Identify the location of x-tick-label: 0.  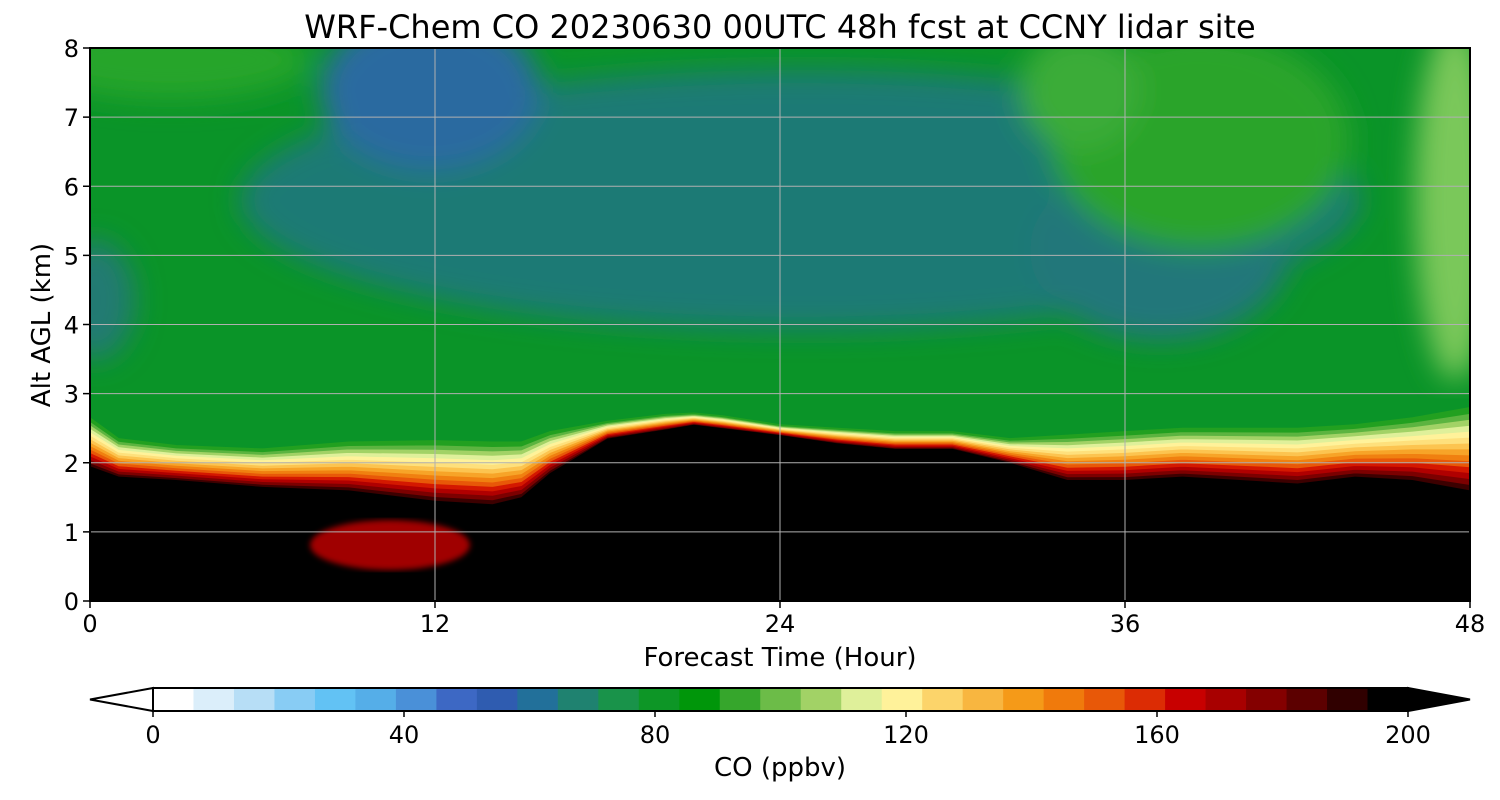
(89, 624).